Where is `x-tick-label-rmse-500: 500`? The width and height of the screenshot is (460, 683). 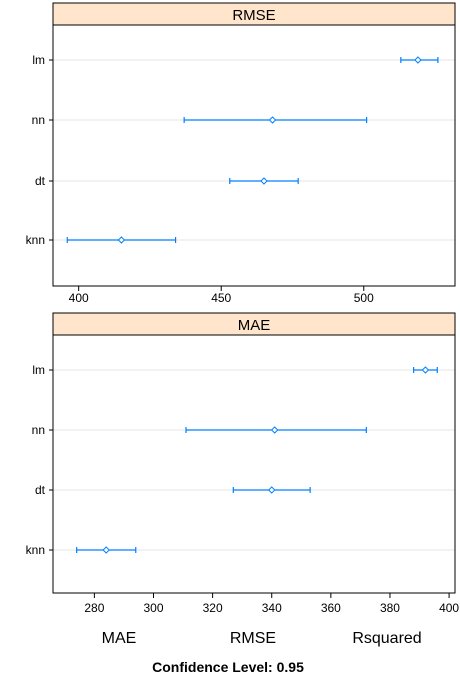
x-tick-label-rmse-500: 500 is located at coordinates (364, 298).